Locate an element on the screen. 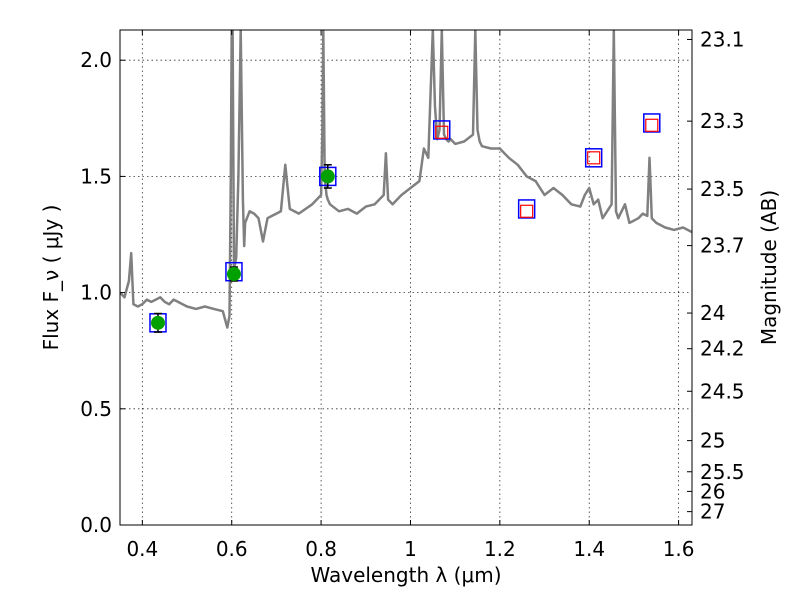 The width and height of the screenshot is (800, 600). right-tick-label: 27 is located at coordinates (712, 512).